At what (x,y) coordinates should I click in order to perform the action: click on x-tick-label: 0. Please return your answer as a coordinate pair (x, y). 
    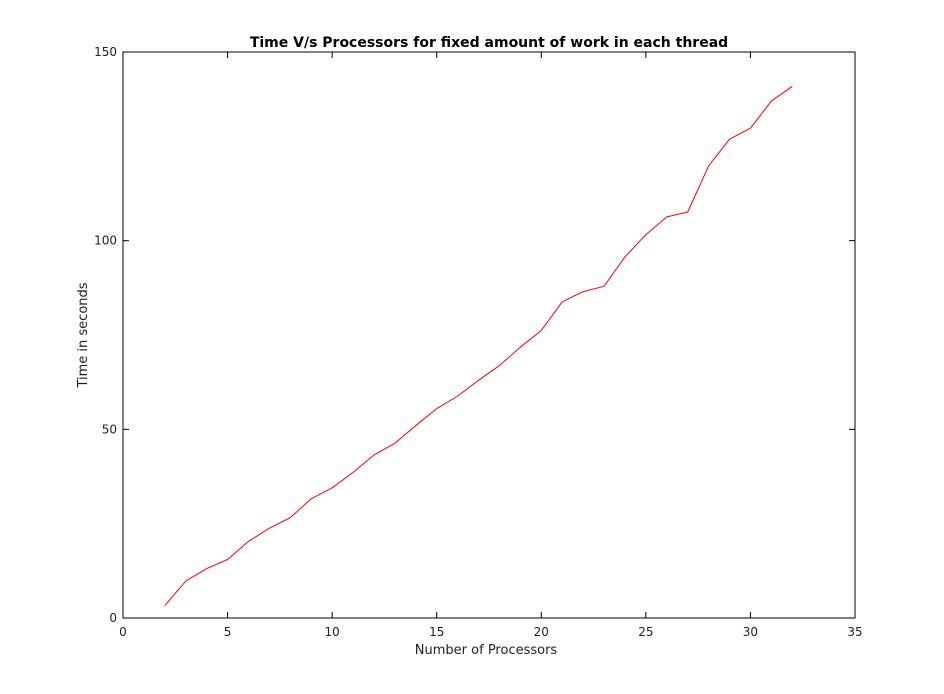
    Looking at the image, I should click on (123, 632).